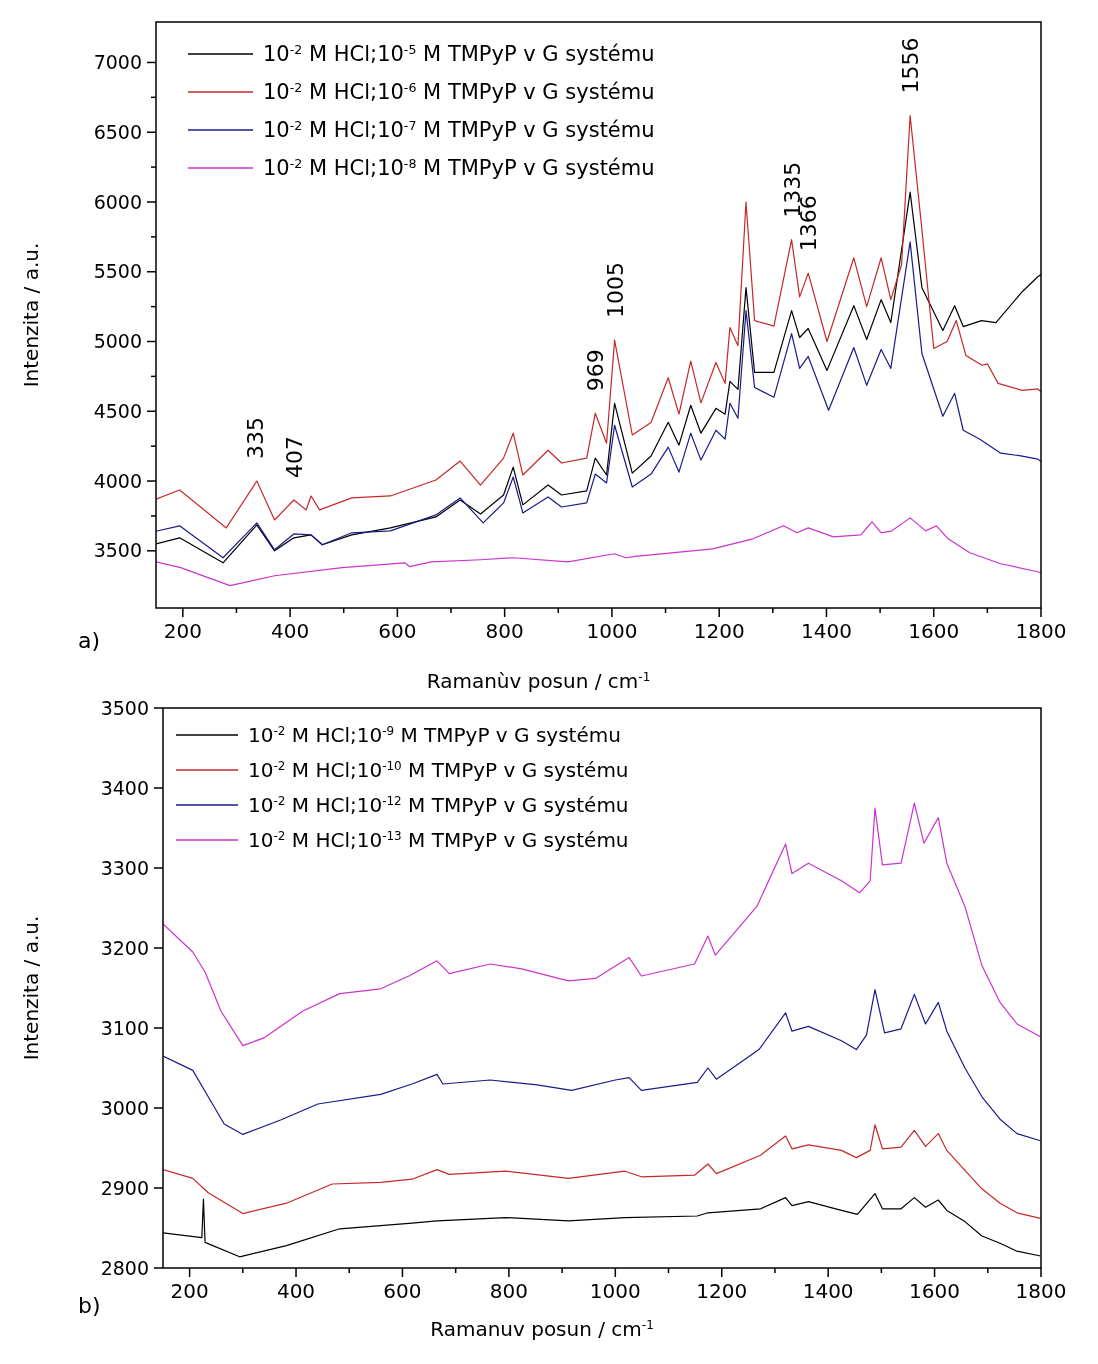 The width and height of the screenshot is (1098, 1364). What do you see at coordinates (538, 681) in the screenshot?
I see `x-axis-title: Ramanùv posun / cm$^{-1}$` at bounding box center [538, 681].